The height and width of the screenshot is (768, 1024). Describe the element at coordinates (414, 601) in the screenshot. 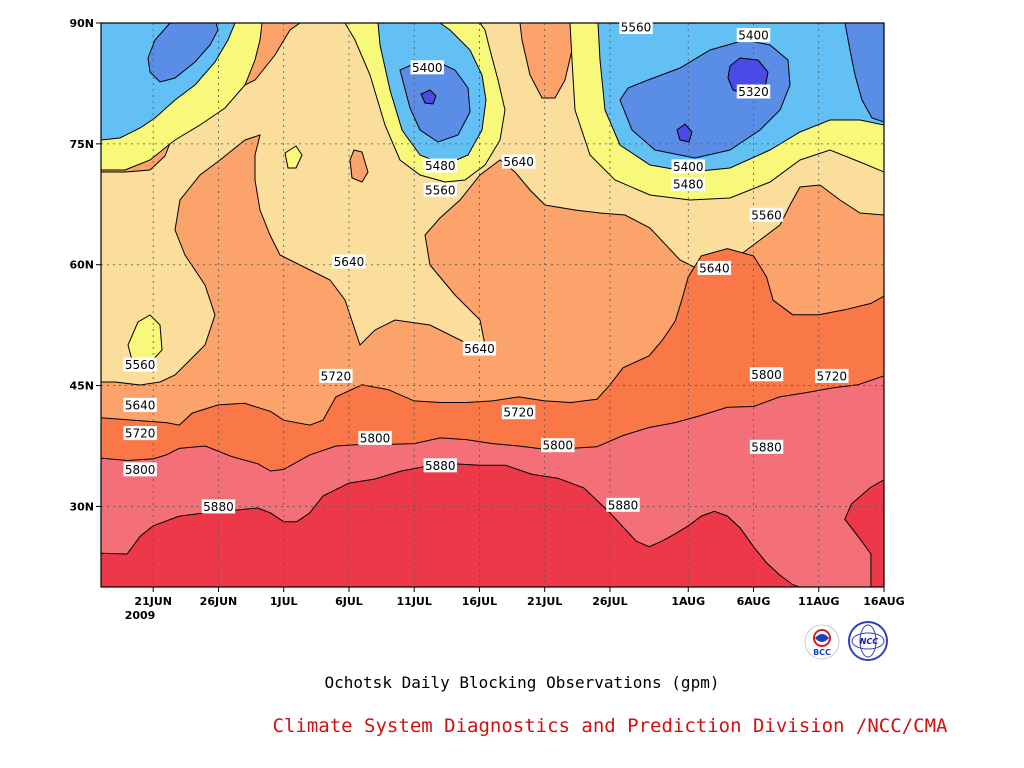

I see `x-tick-label-11JUL: 11JUL` at that location.